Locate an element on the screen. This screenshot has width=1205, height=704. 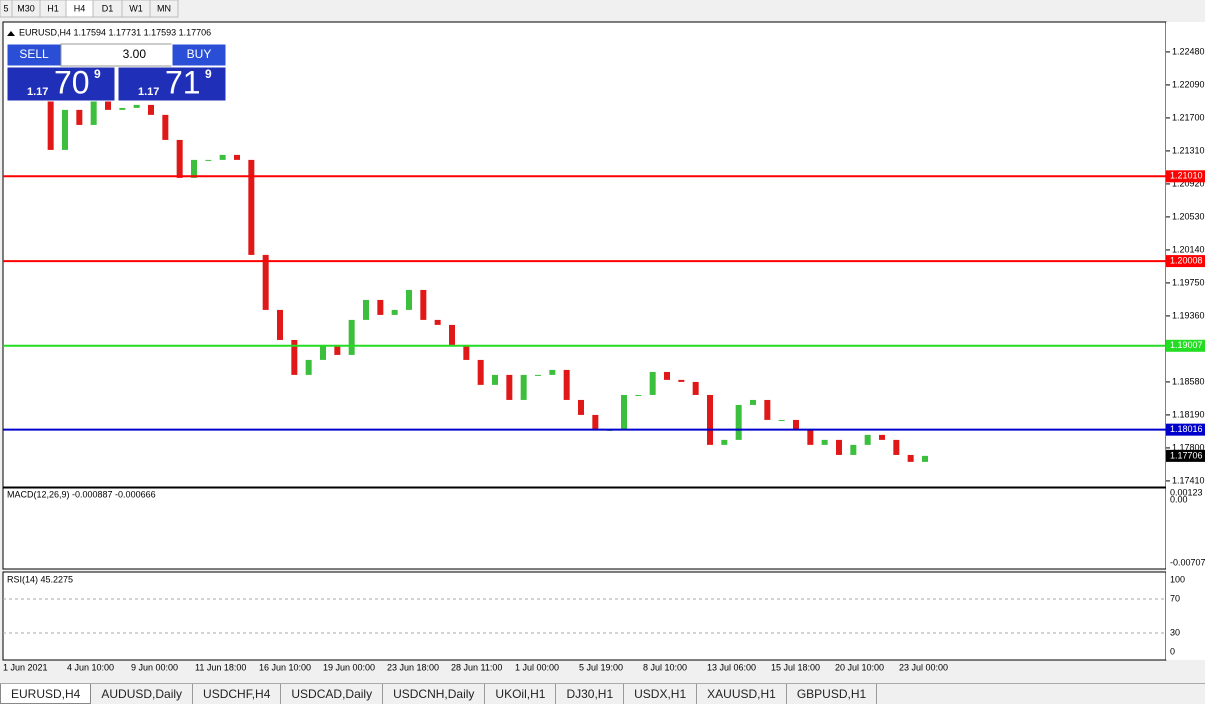
x-tick-label: 28 Jun 11:00 is located at coordinates (476, 667).